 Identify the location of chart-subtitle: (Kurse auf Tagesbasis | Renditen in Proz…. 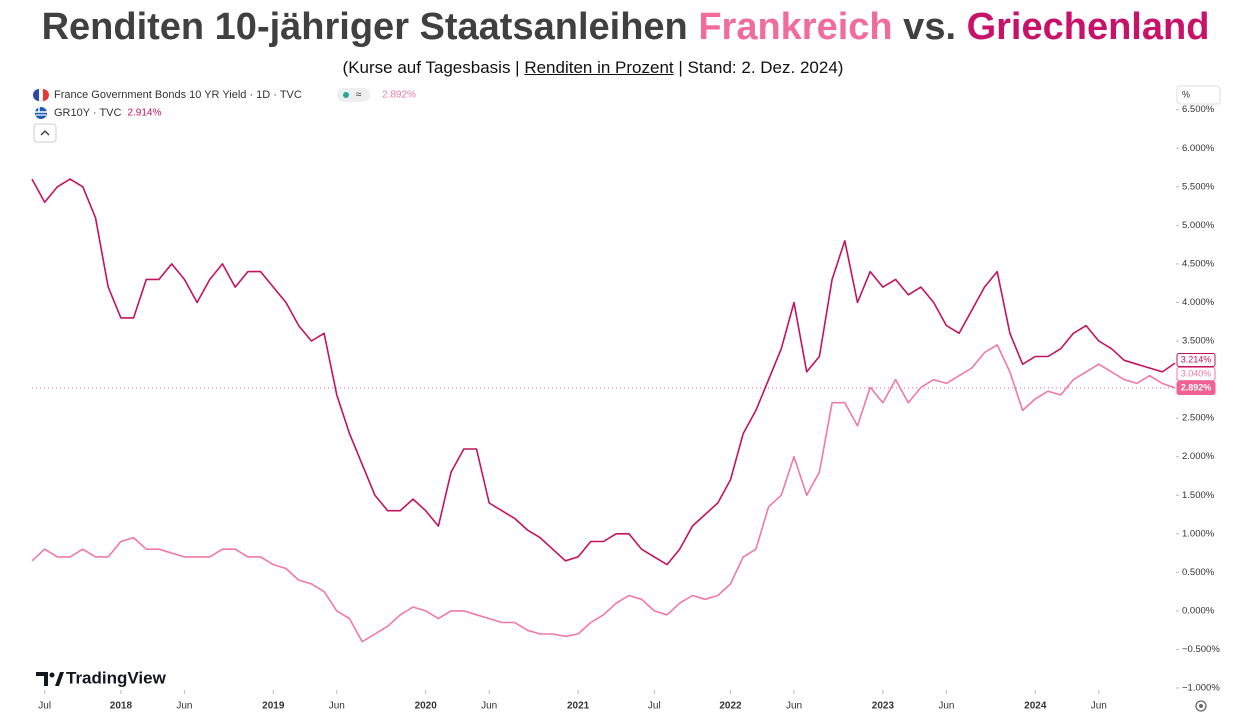
(593, 68).